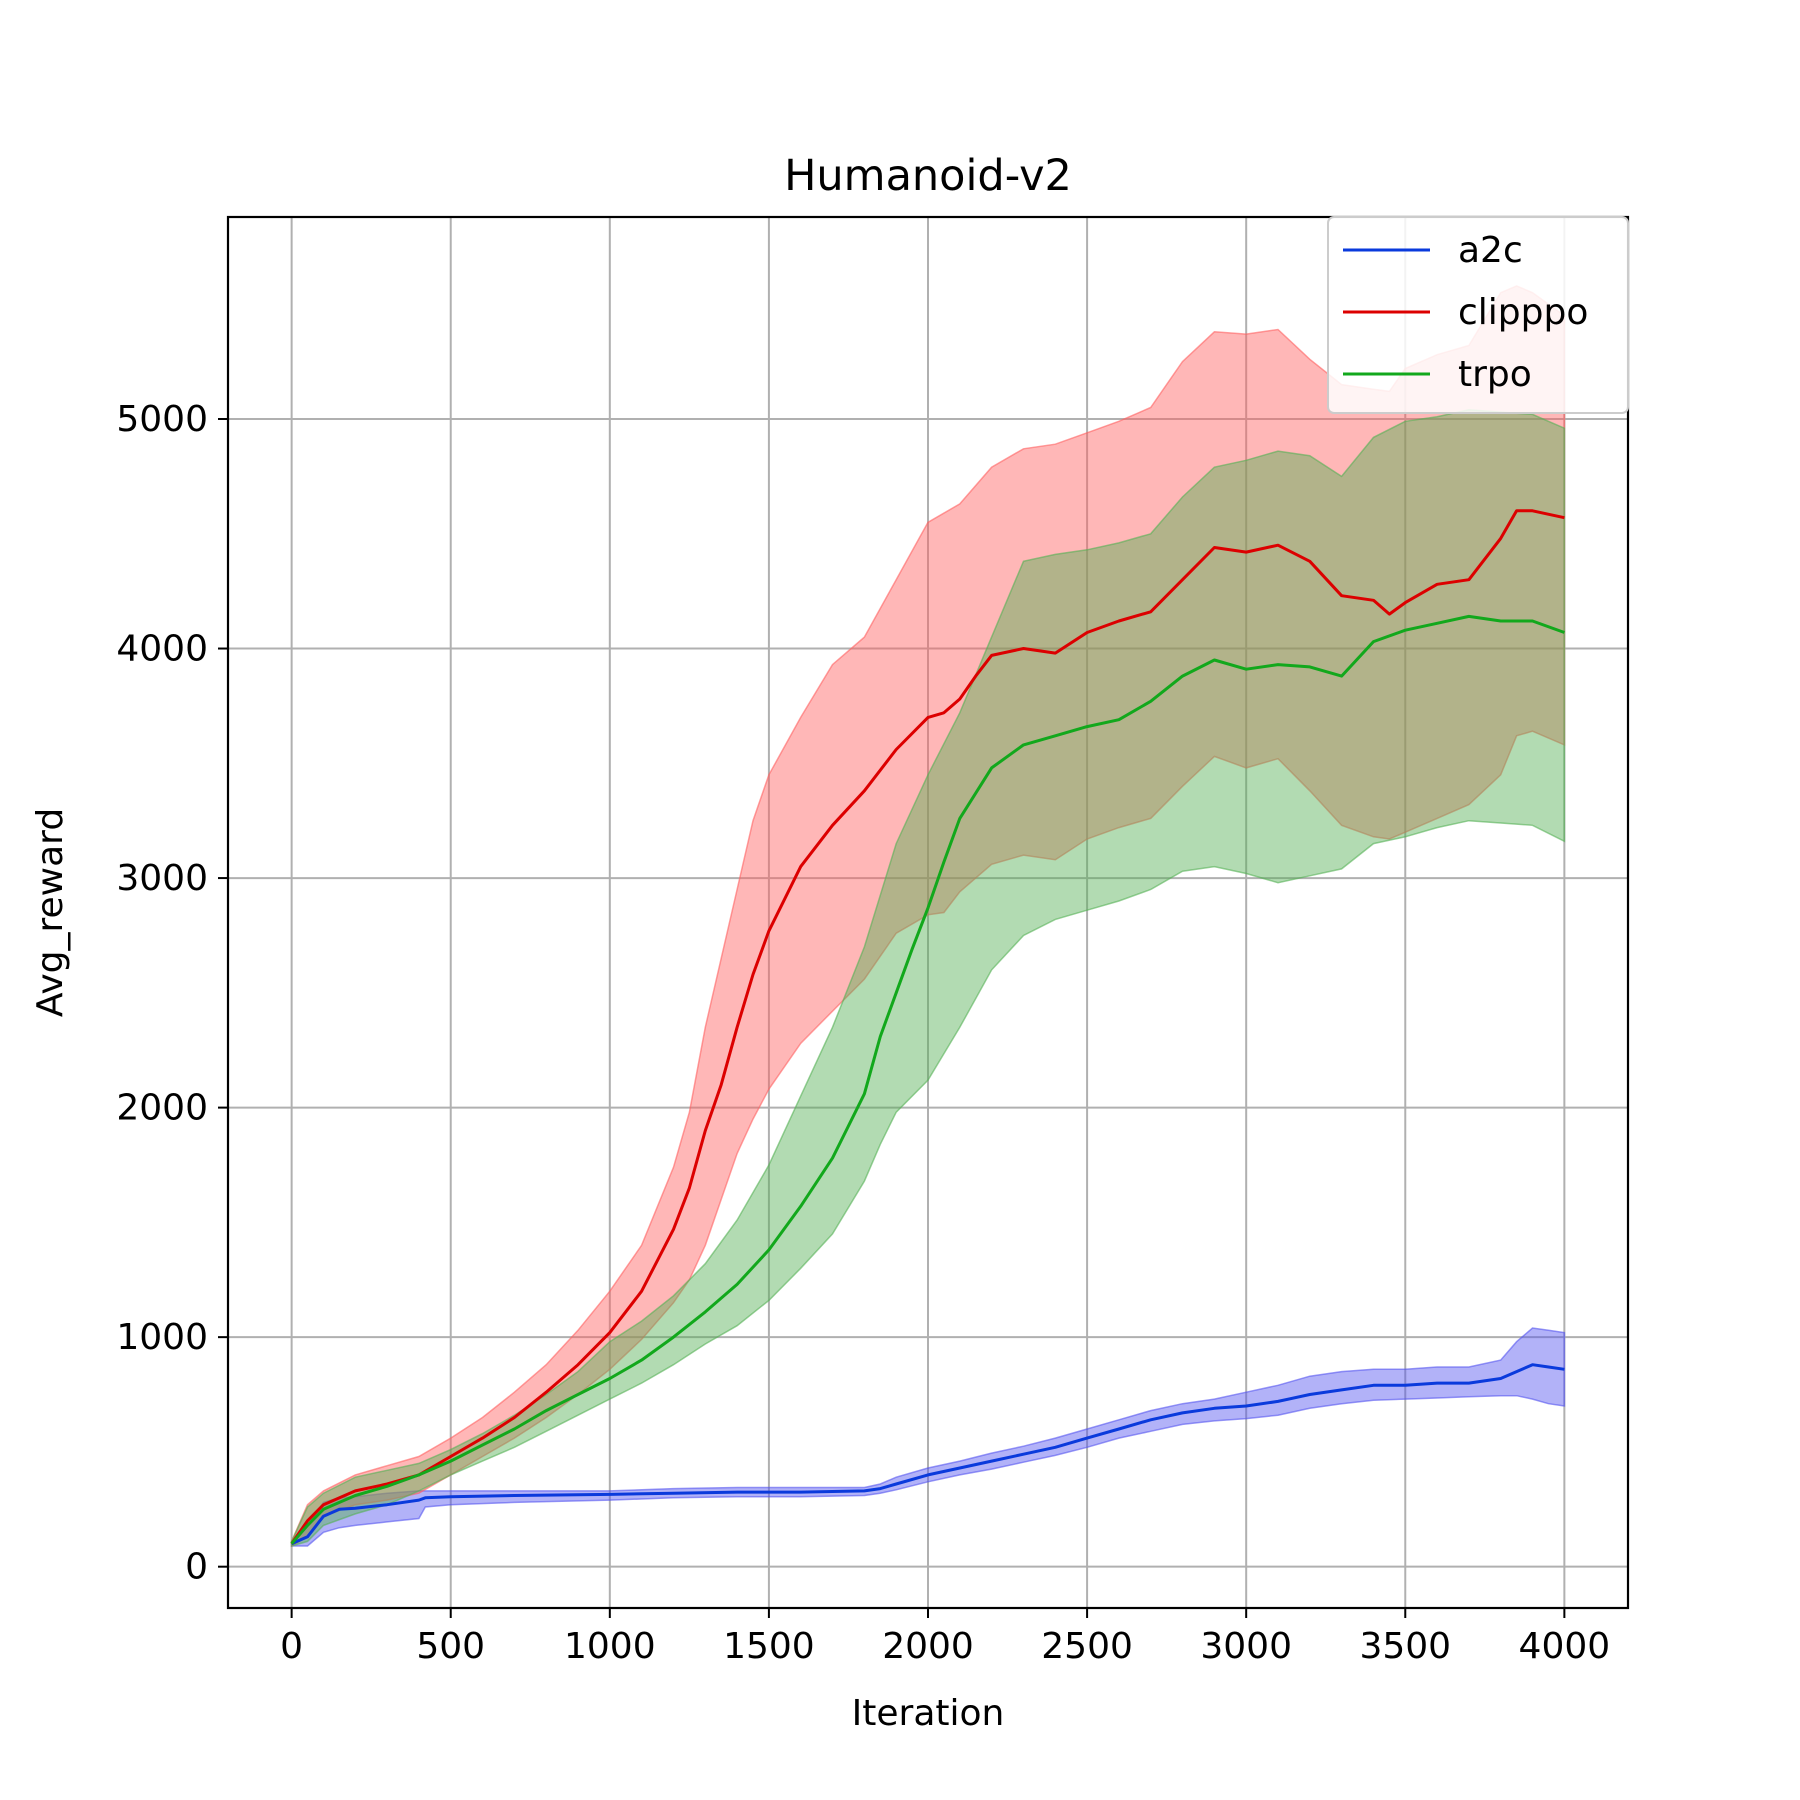  What do you see at coordinates (162, 878) in the screenshot?
I see `y-tick-label: 3000` at bounding box center [162, 878].